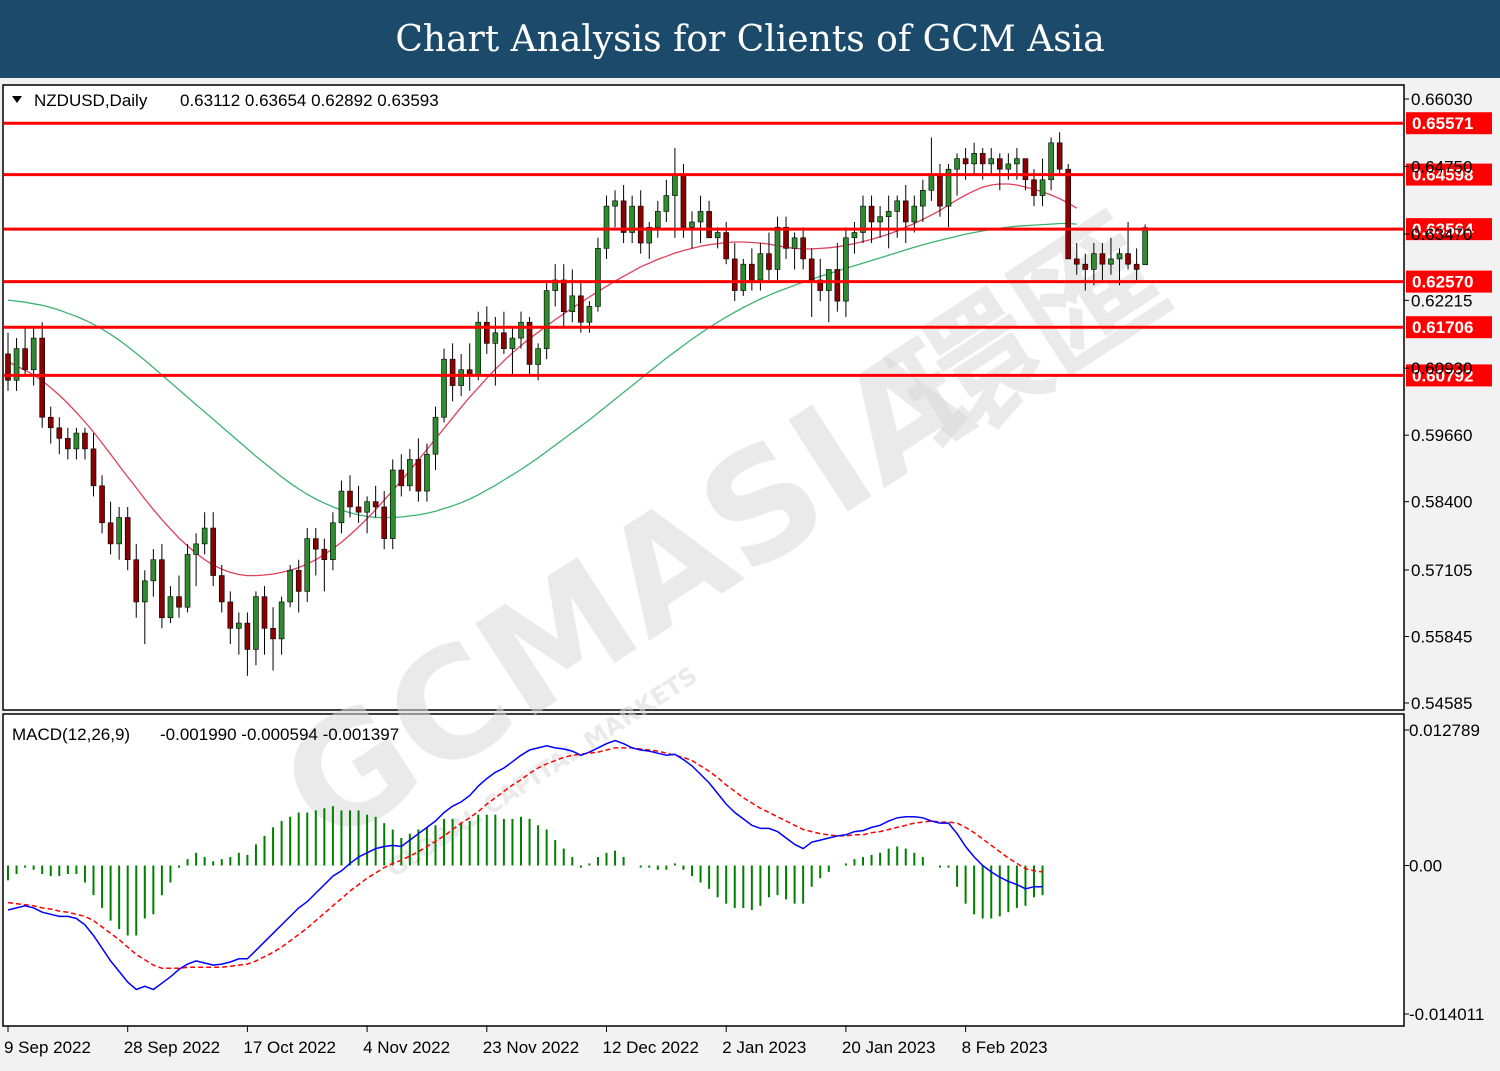 This screenshot has width=1500, height=1071. Describe the element at coordinates (279, 734) in the screenshot. I see `macd-values: -0.001990 -0.000594 -0.001397` at that location.